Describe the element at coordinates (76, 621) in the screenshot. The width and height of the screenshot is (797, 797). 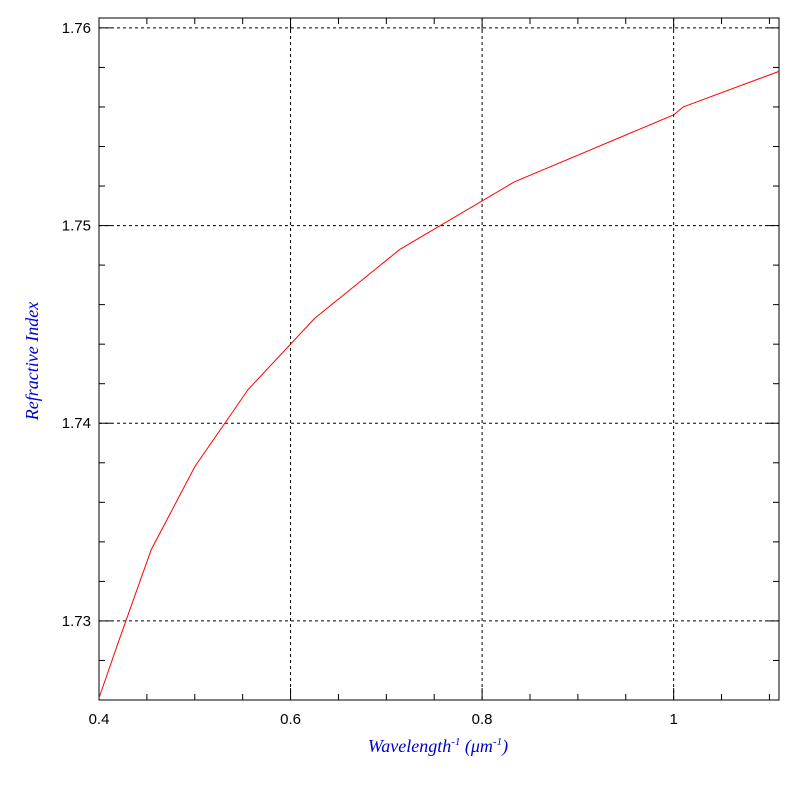
I see `y-tick-label: 1.73` at that location.